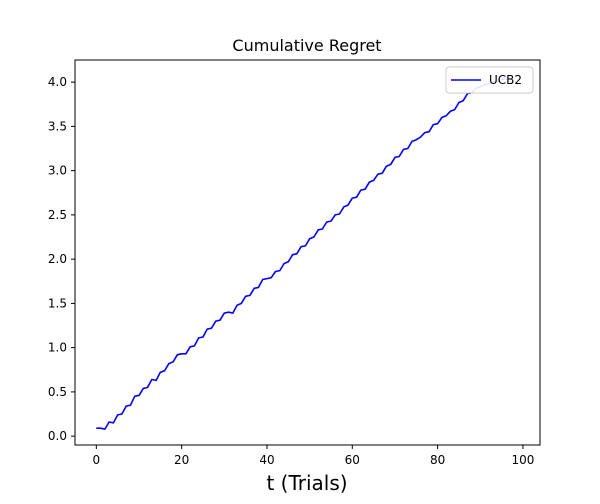 This screenshot has height=504, width=600. What do you see at coordinates (57, 303) in the screenshot?
I see `y-tick-label: 1.5` at bounding box center [57, 303].